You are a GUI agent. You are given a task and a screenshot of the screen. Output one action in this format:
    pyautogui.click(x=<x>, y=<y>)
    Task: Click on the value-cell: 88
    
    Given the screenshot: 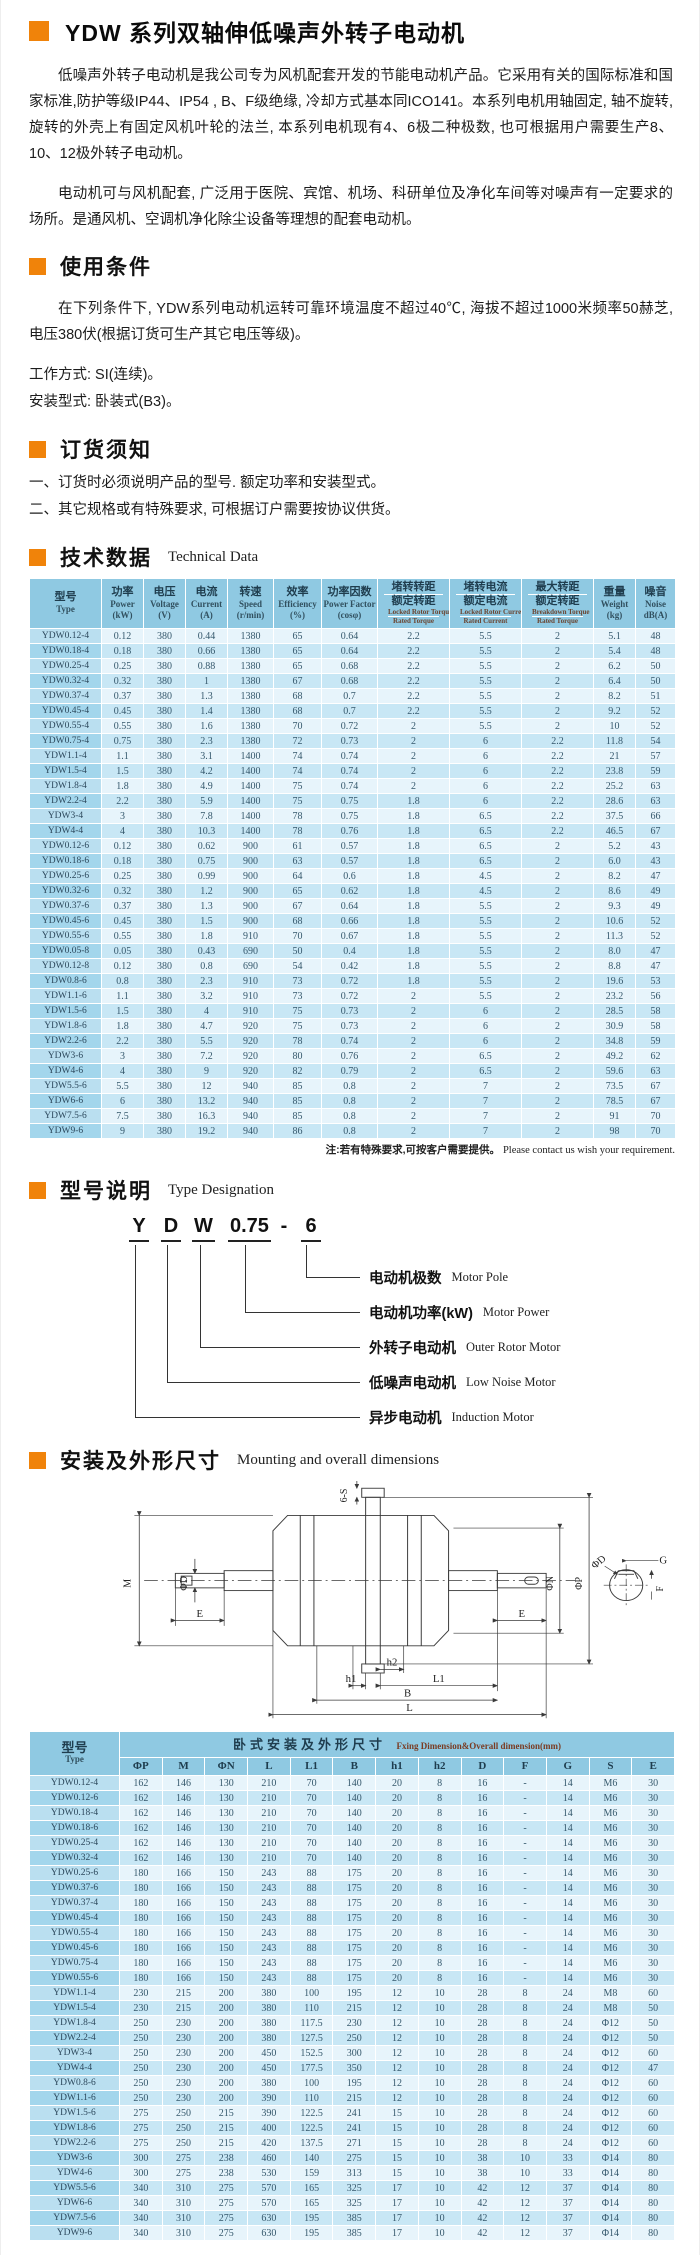 What is the action you would take?
    pyautogui.click(x=311, y=1978)
    